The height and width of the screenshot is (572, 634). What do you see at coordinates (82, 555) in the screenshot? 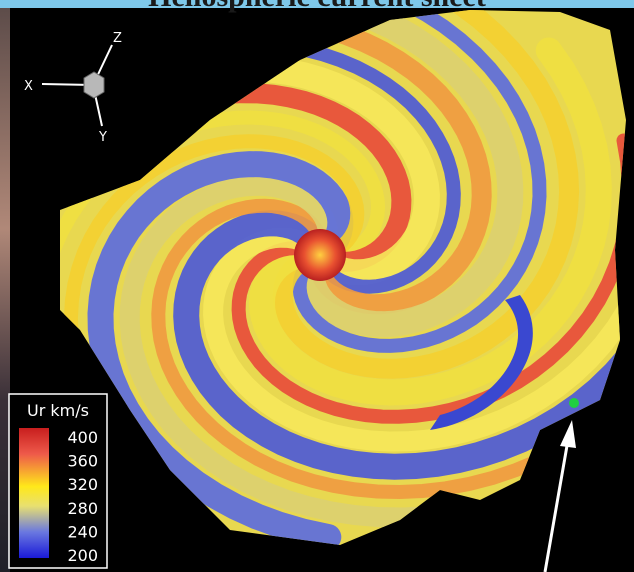
I see `colorbar-tick-label: 200` at bounding box center [82, 555].